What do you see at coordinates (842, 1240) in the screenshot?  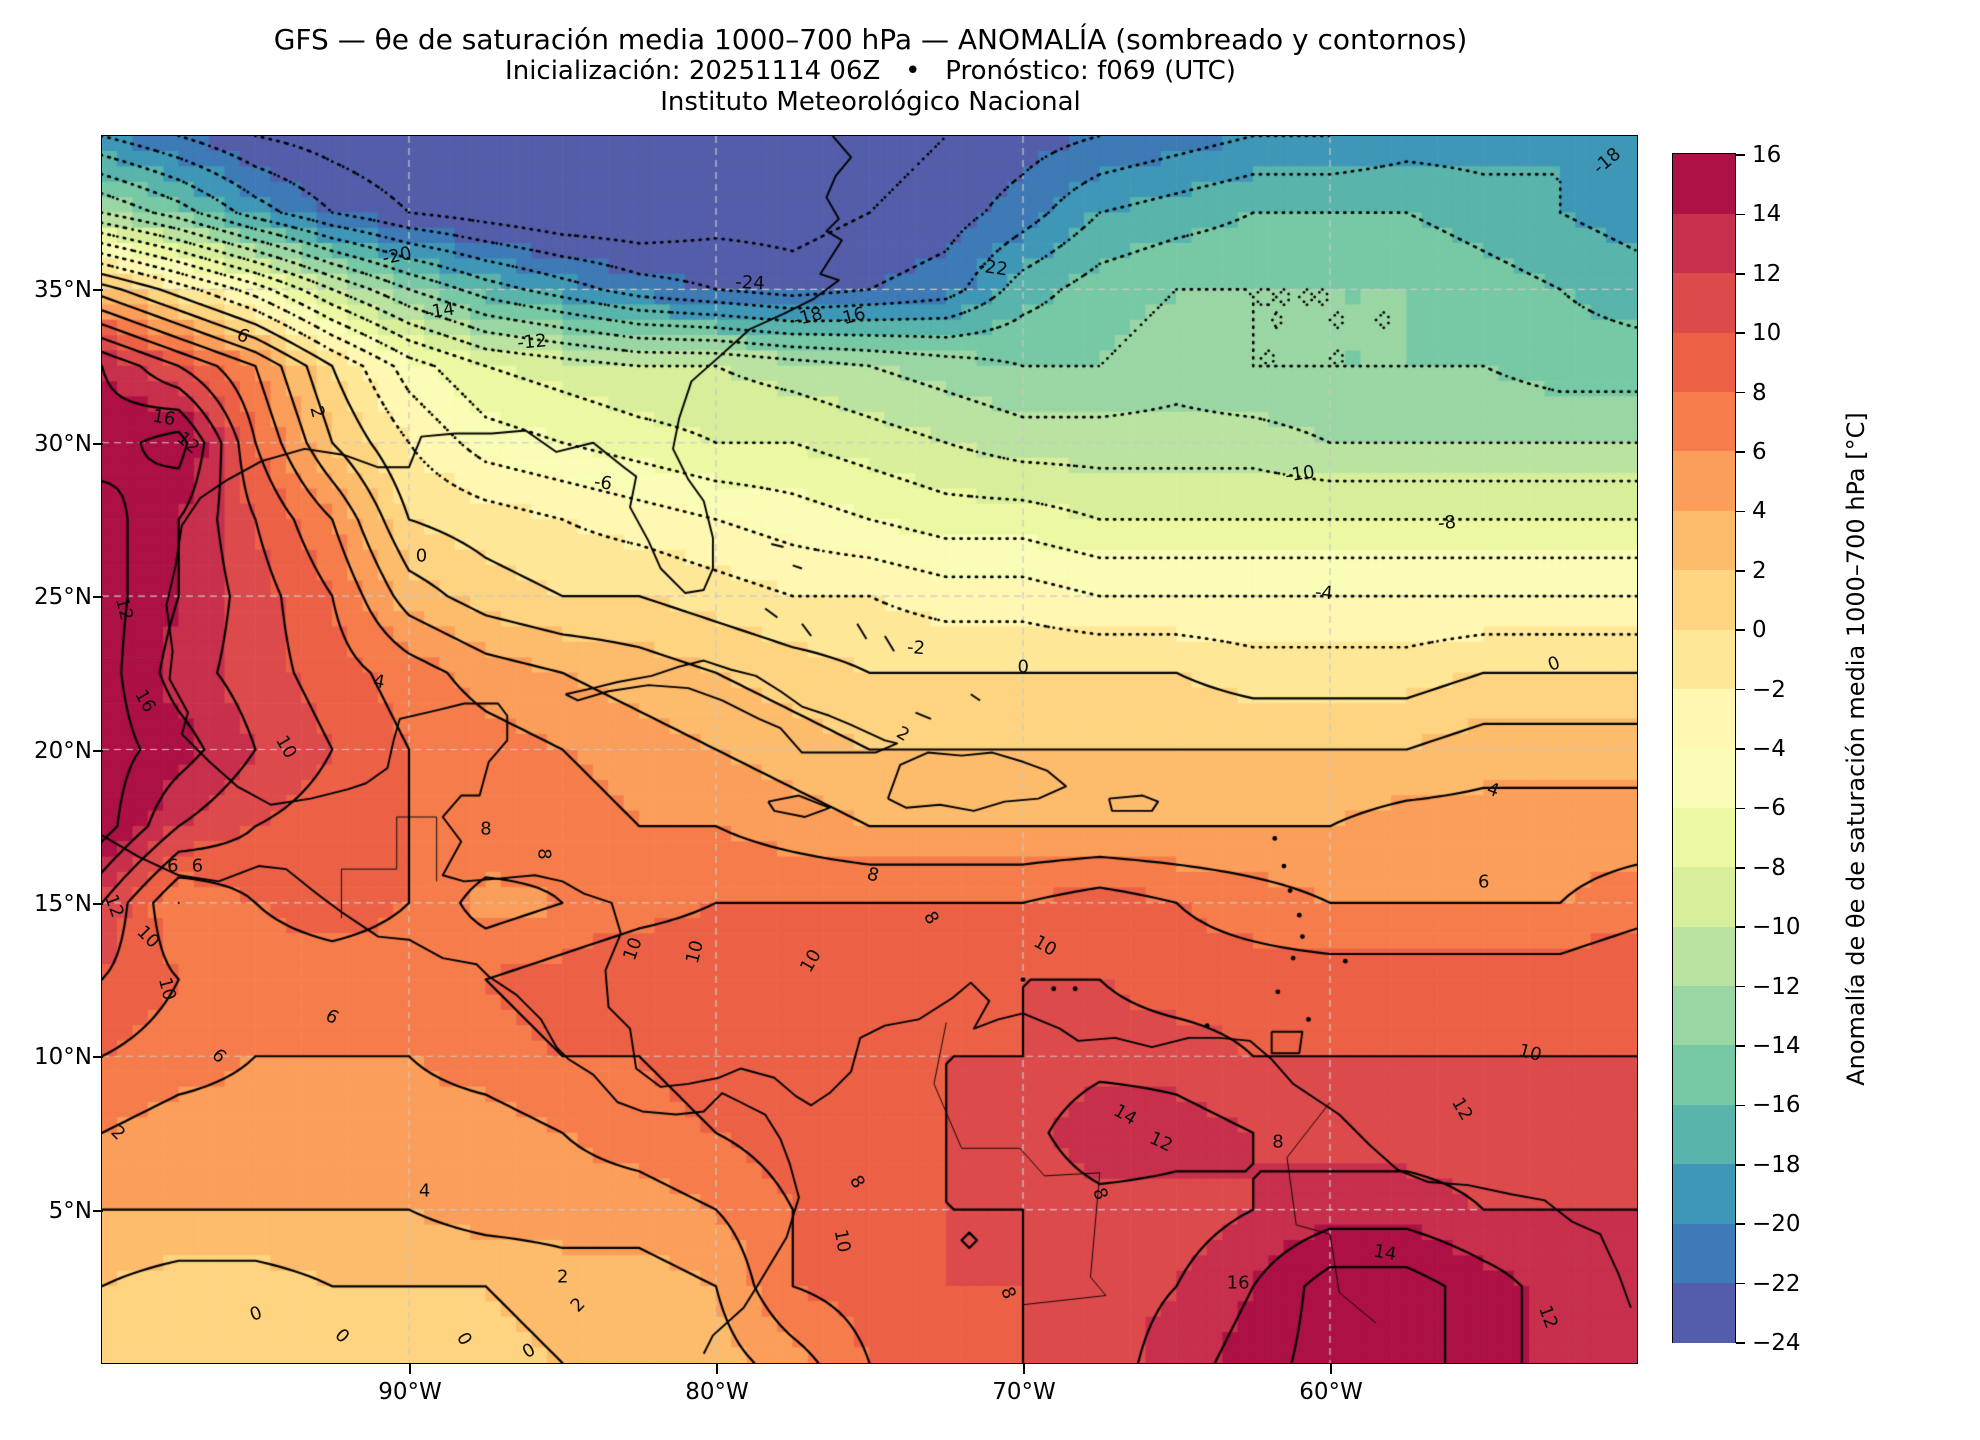 I see `contour-label: 10` at bounding box center [842, 1240].